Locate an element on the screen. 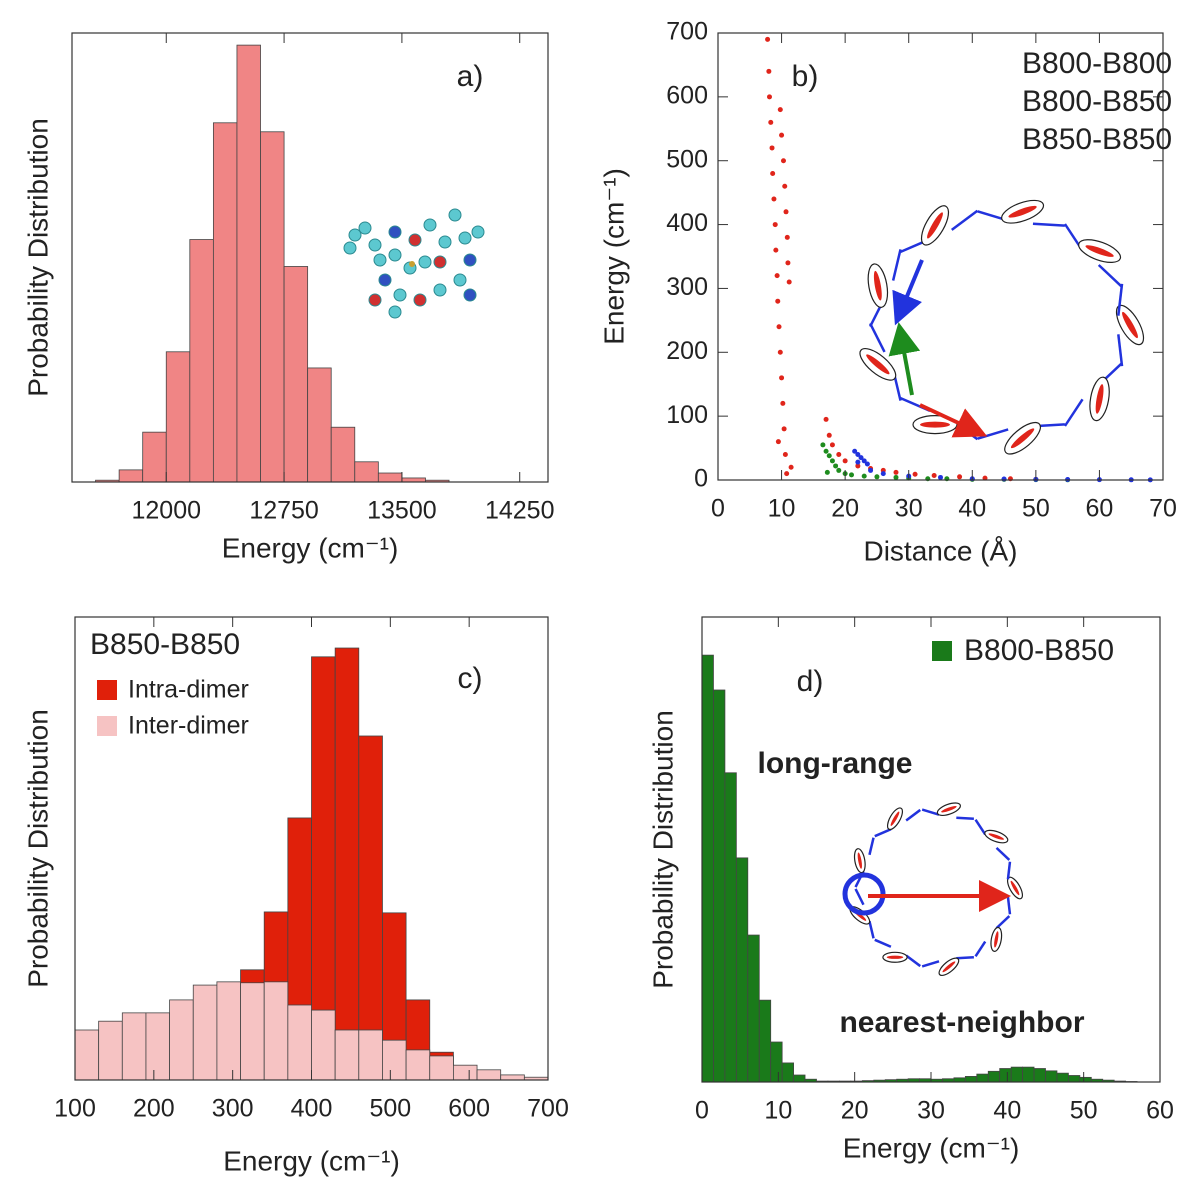 This screenshot has width=1183, height=1185. legend-label: B850-B850 is located at coordinates (1097, 139).